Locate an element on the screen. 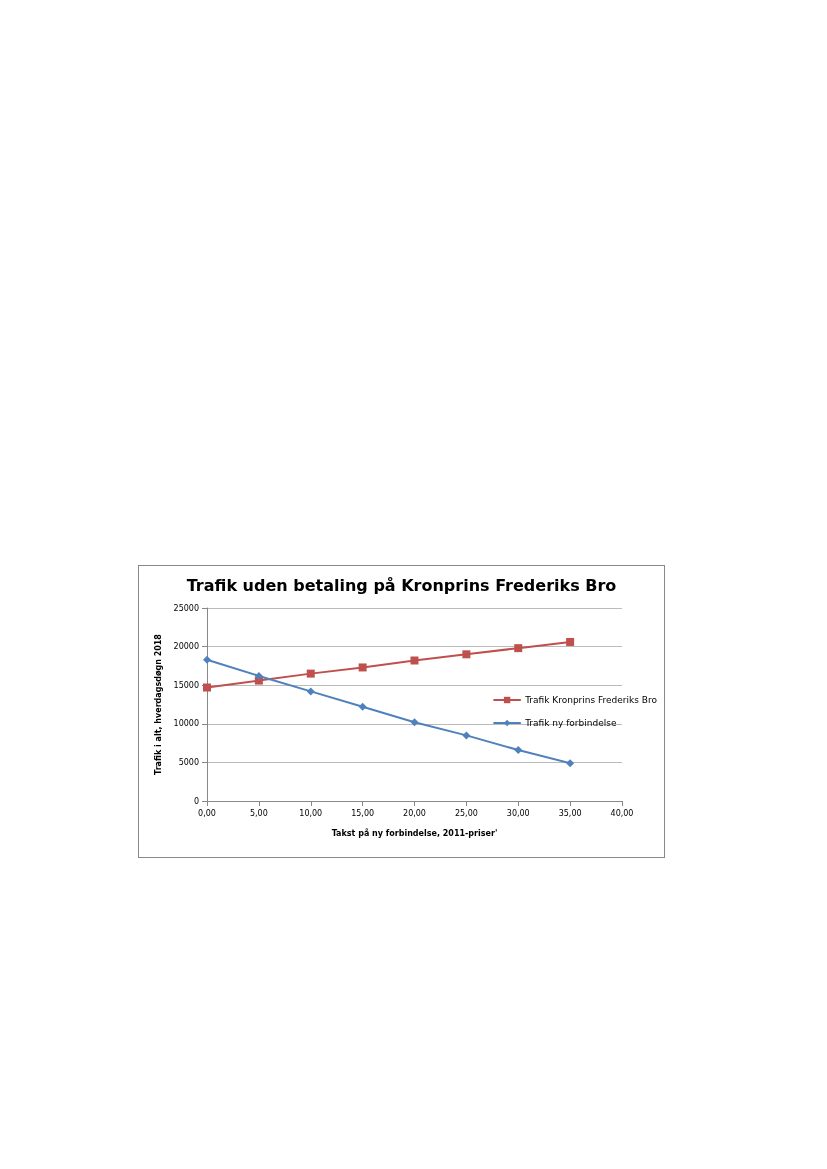  y-tick-label: 10000 is located at coordinates (186, 724).